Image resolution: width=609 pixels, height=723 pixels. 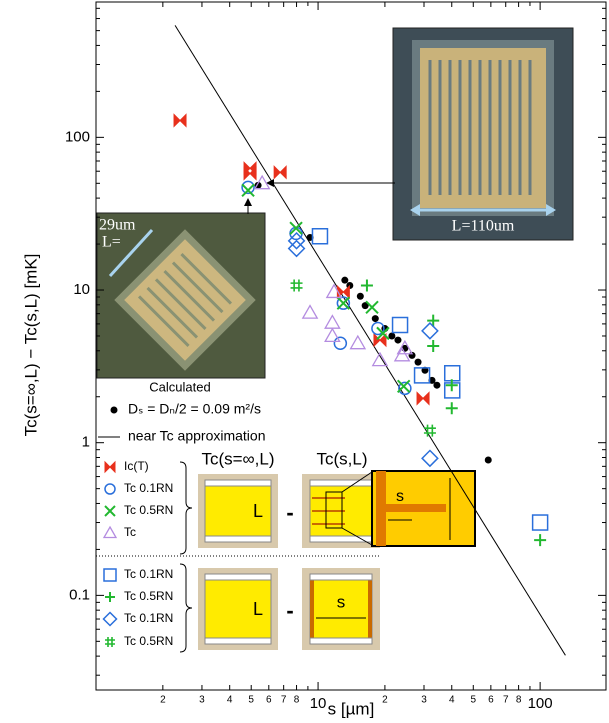 I want to click on legend-label: Tc, so click(x=130, y=532).